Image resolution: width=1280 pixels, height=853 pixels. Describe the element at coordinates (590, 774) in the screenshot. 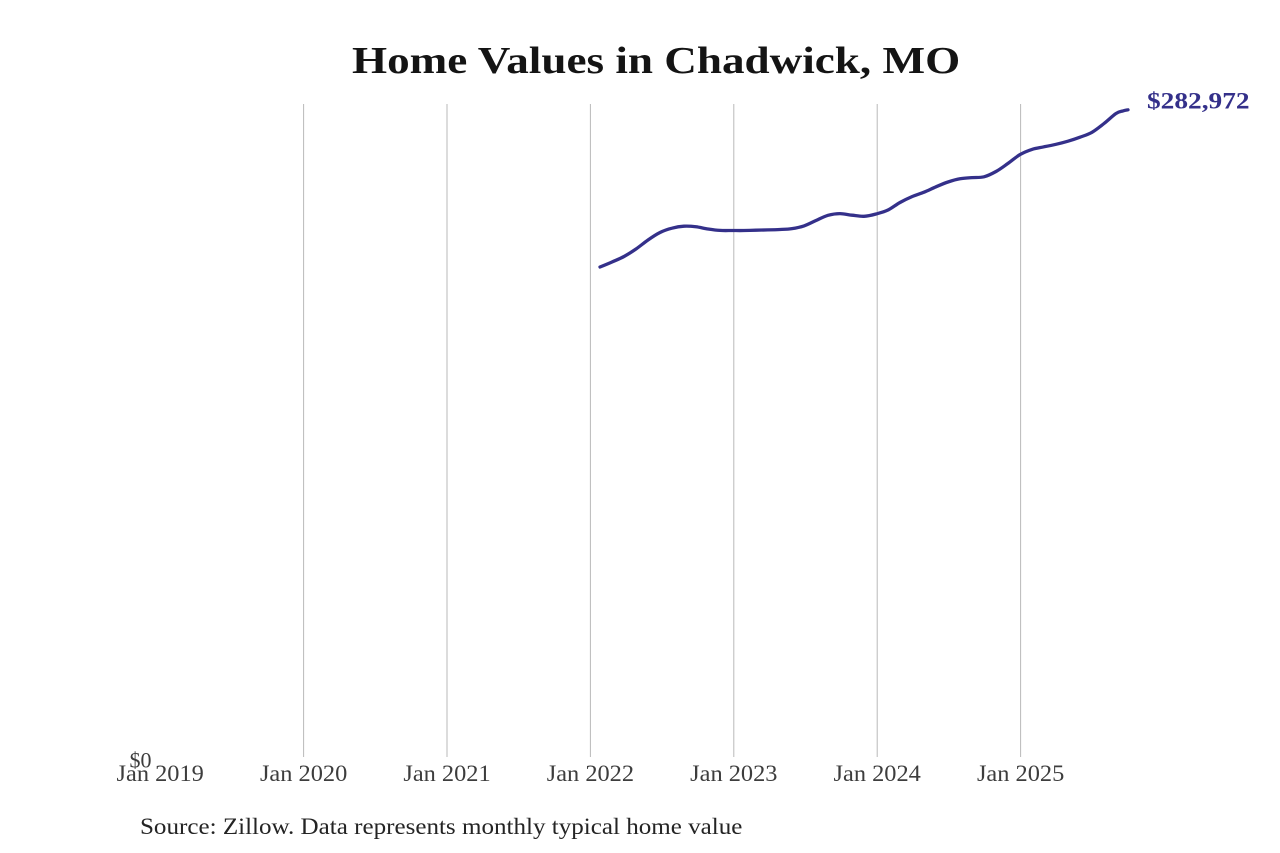

I see `svg-text: Jan 2022` at that location.